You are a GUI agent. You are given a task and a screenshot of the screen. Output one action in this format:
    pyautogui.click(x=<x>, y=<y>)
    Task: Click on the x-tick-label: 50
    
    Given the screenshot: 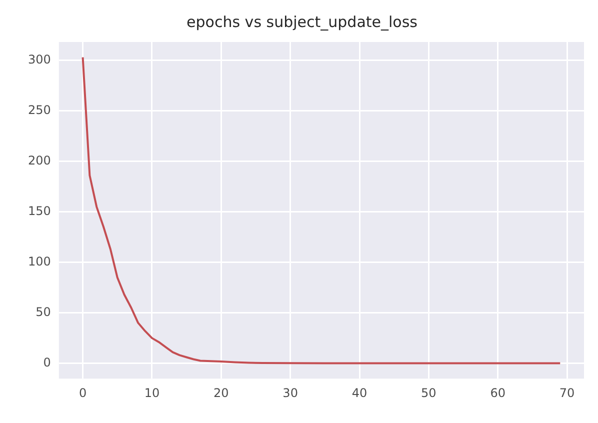 What is the action you would take?
    pyautogui.click(x=428, y=393)
    